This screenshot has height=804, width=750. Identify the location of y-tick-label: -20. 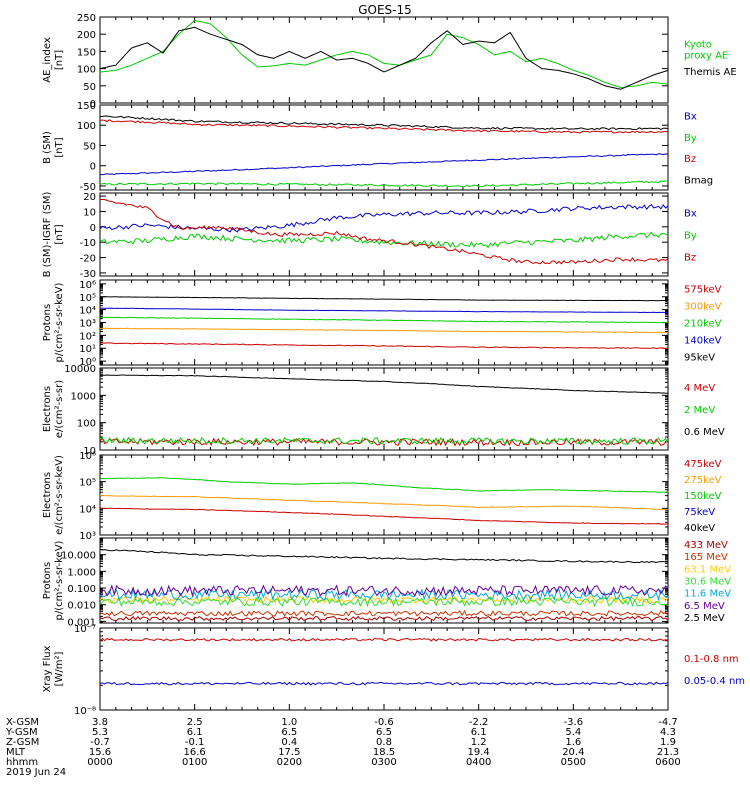
(88, 259).